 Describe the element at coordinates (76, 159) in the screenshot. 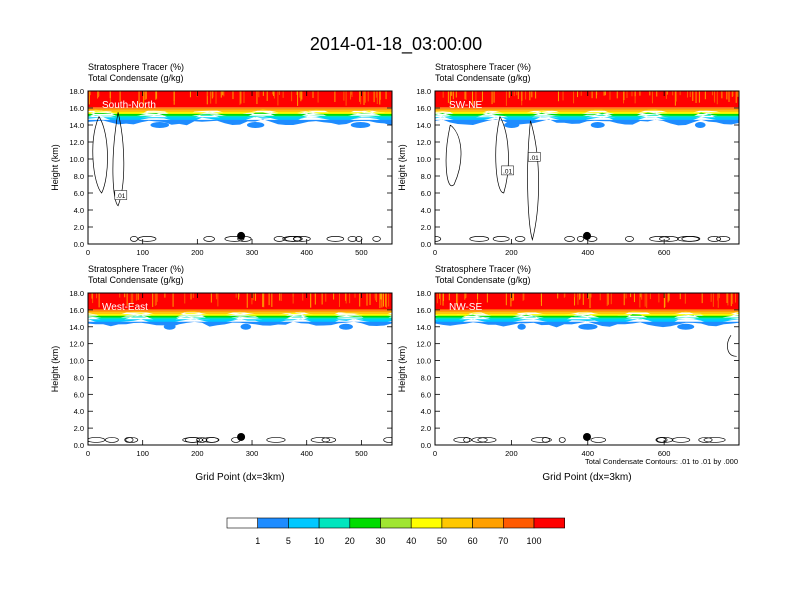

I see `y-tick-label: 10.0` at that location.